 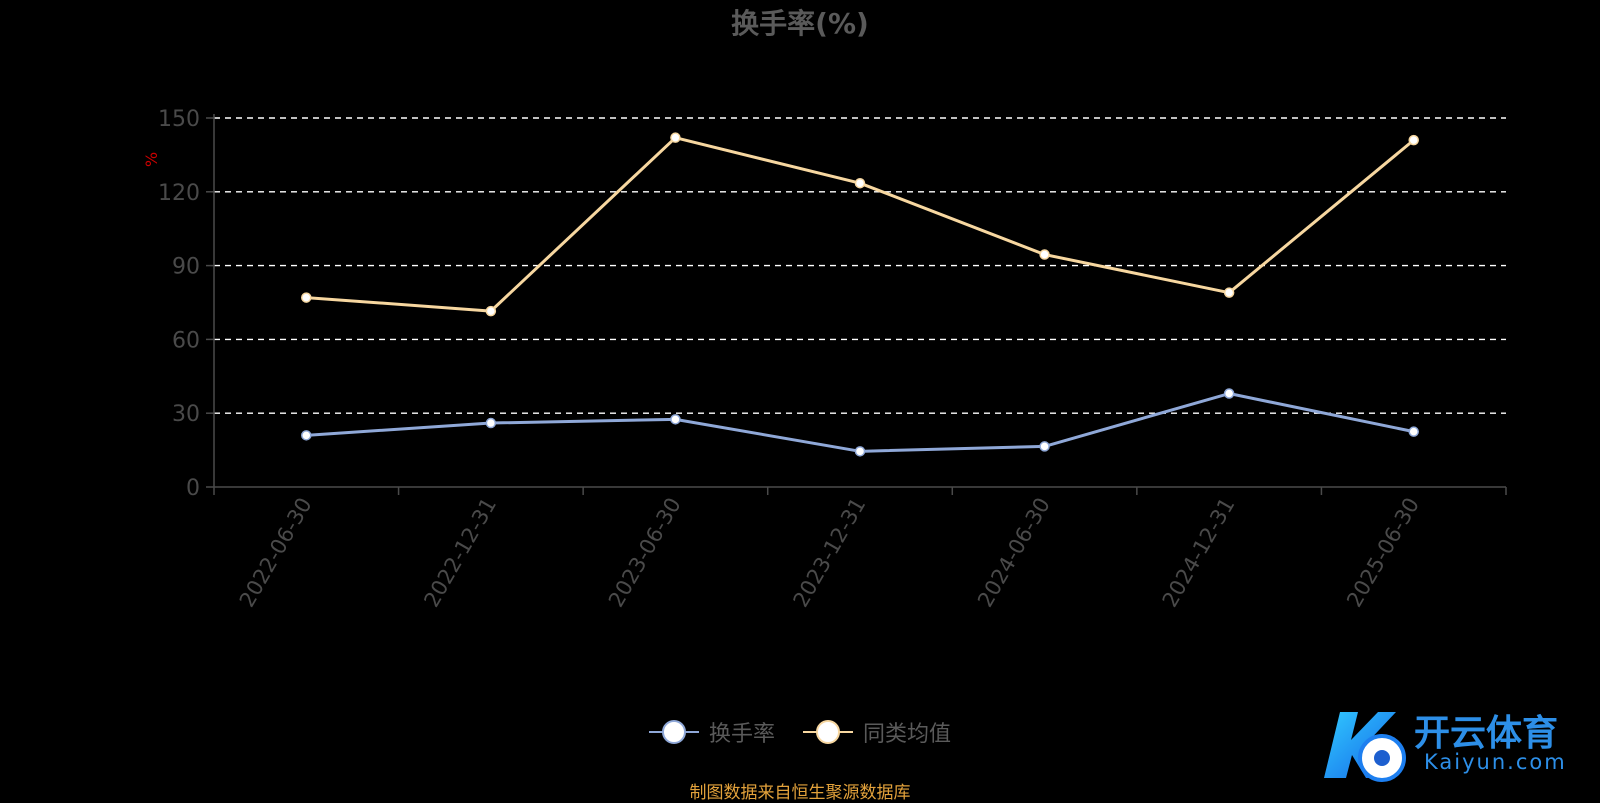 I want to click on x-tick-label: 2023-06-30, so click(x=645, y=553).